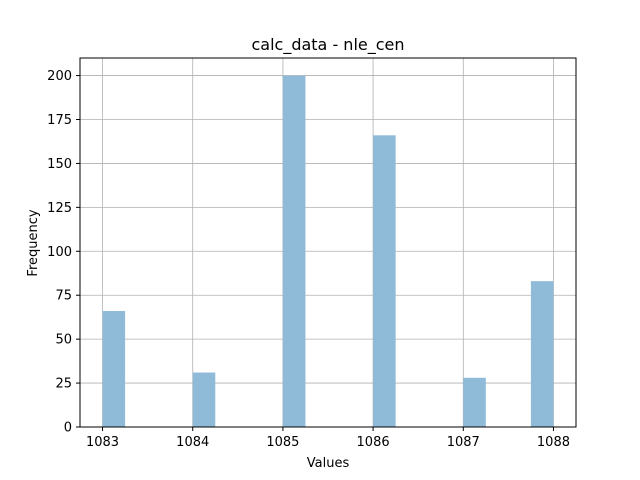  Describe the element at coordinates (282, 442) in the screenshot. I see `x-tick-label: 1085` at that location.